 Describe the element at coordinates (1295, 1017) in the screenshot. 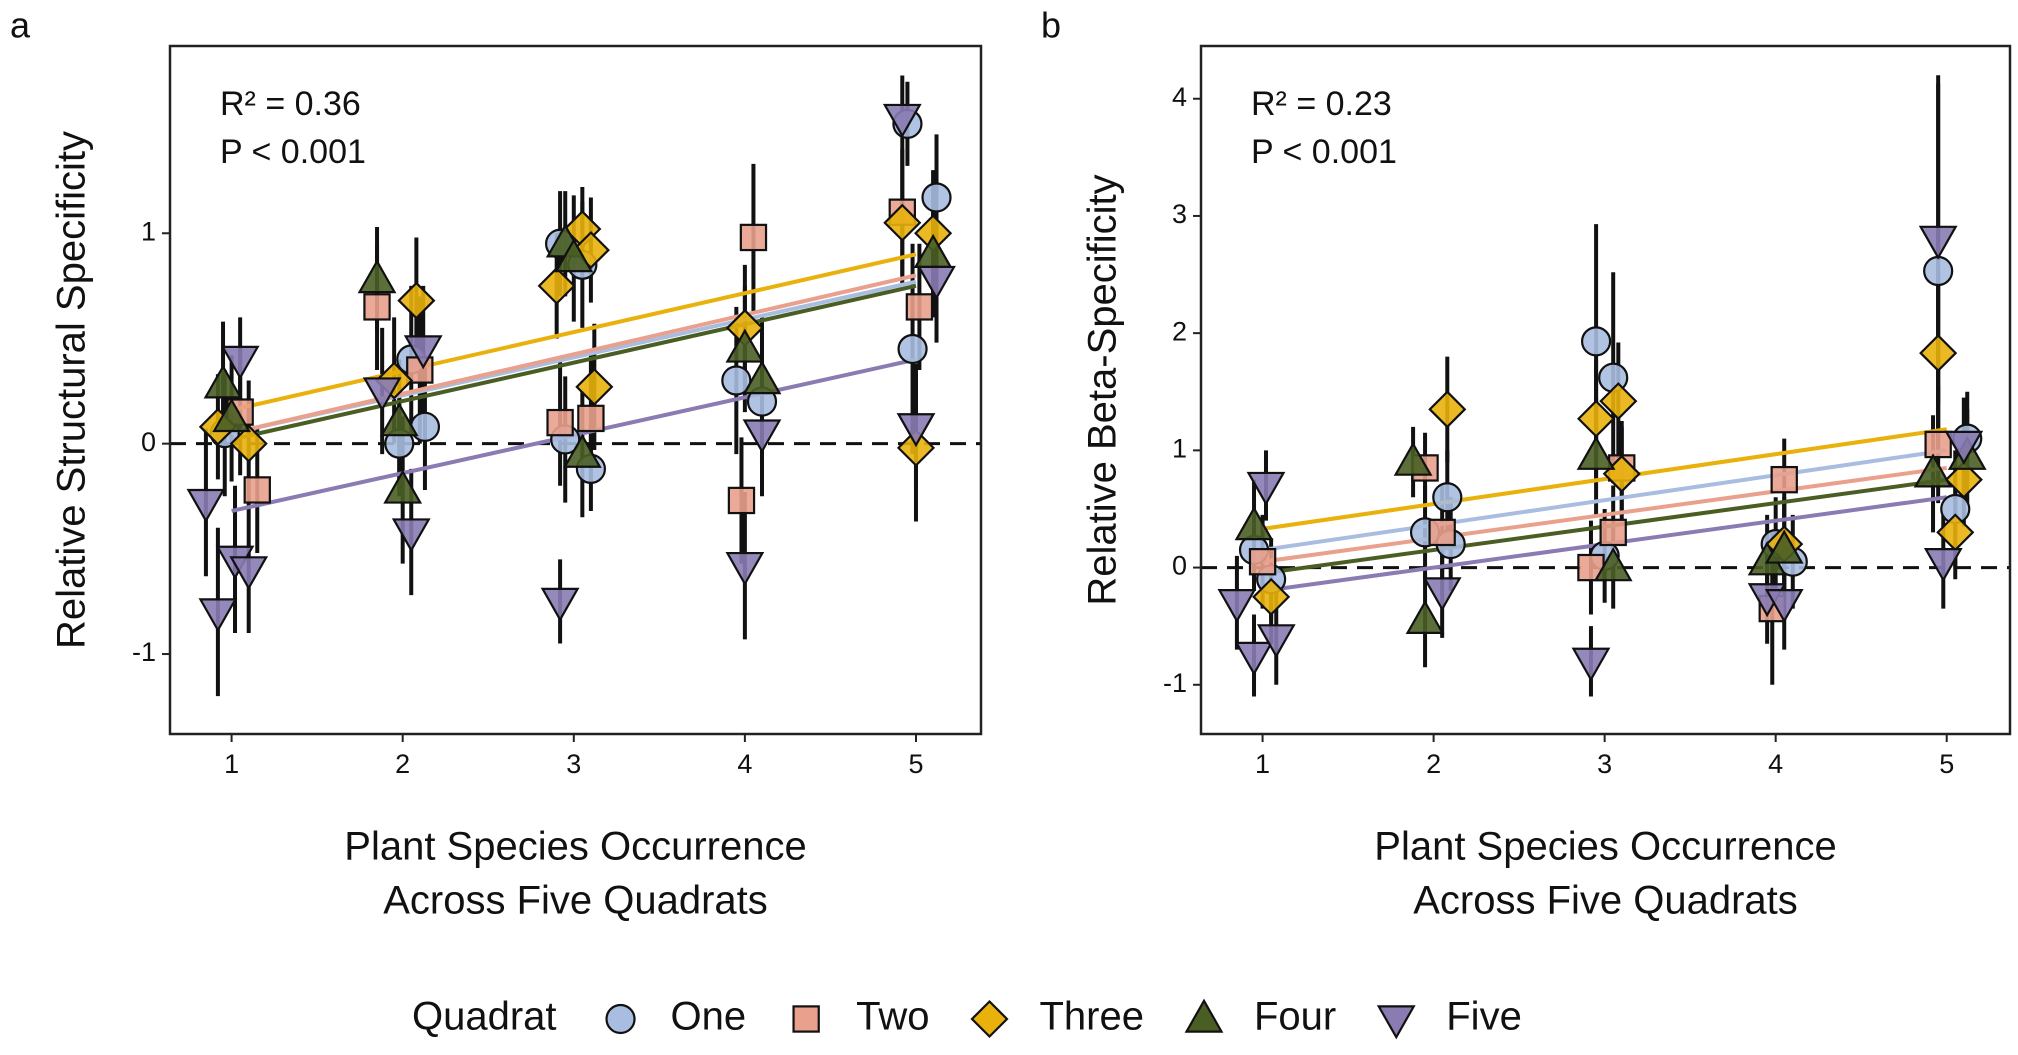

I see `legend-label: Four` at that location.